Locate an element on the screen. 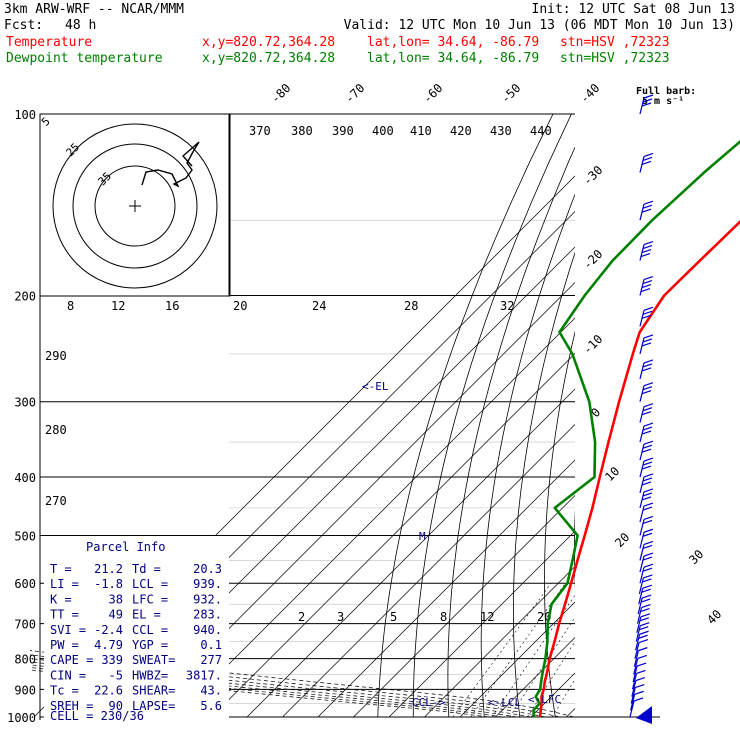  parcel-row-2-col-1: 38 is located at coordinates (116, 599).